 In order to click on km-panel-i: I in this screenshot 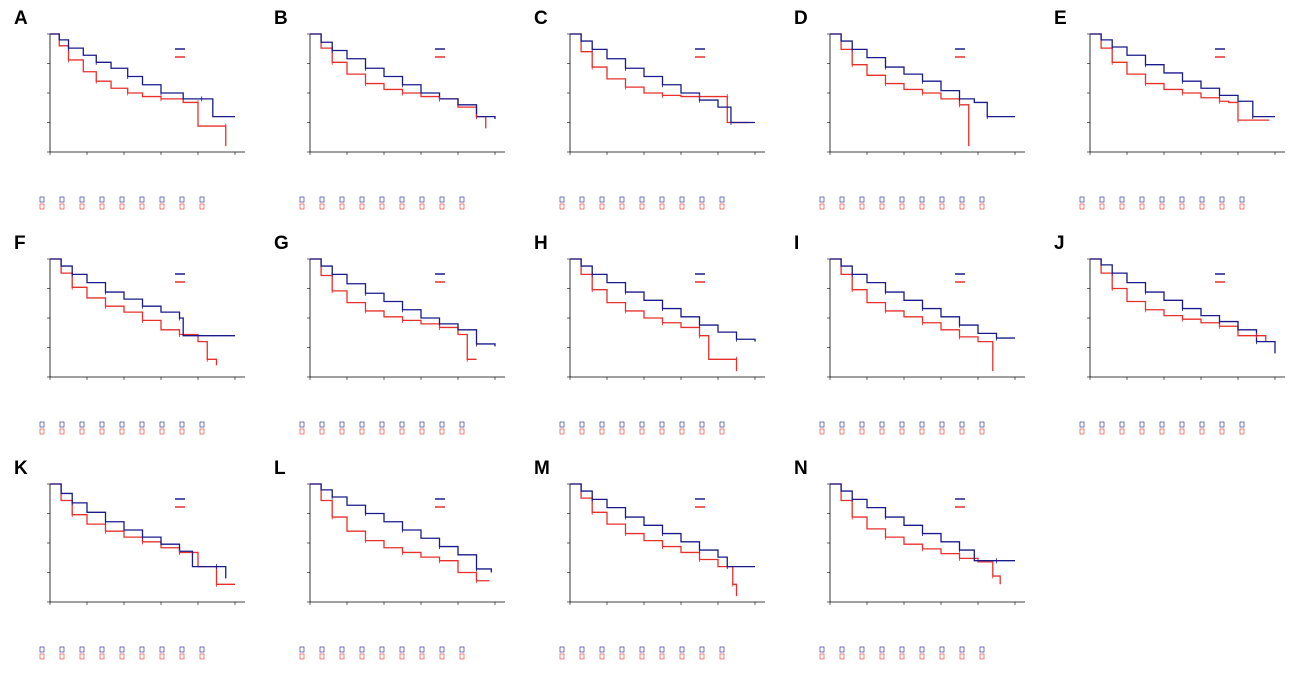, I will do `click(919, 341)`.